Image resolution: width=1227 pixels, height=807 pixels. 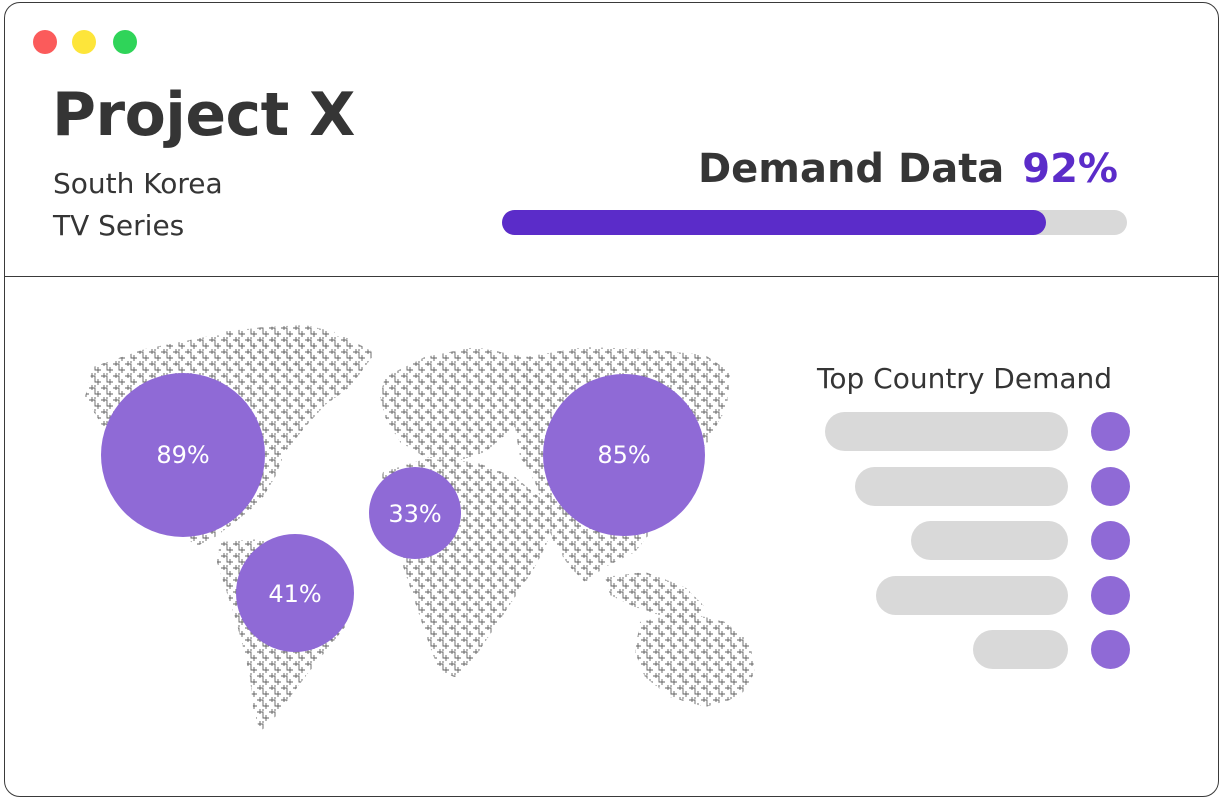 What do you see at coordinates (45, 42) in the screenshot?
I see `close-window-button` at bounding box center [45, 42].